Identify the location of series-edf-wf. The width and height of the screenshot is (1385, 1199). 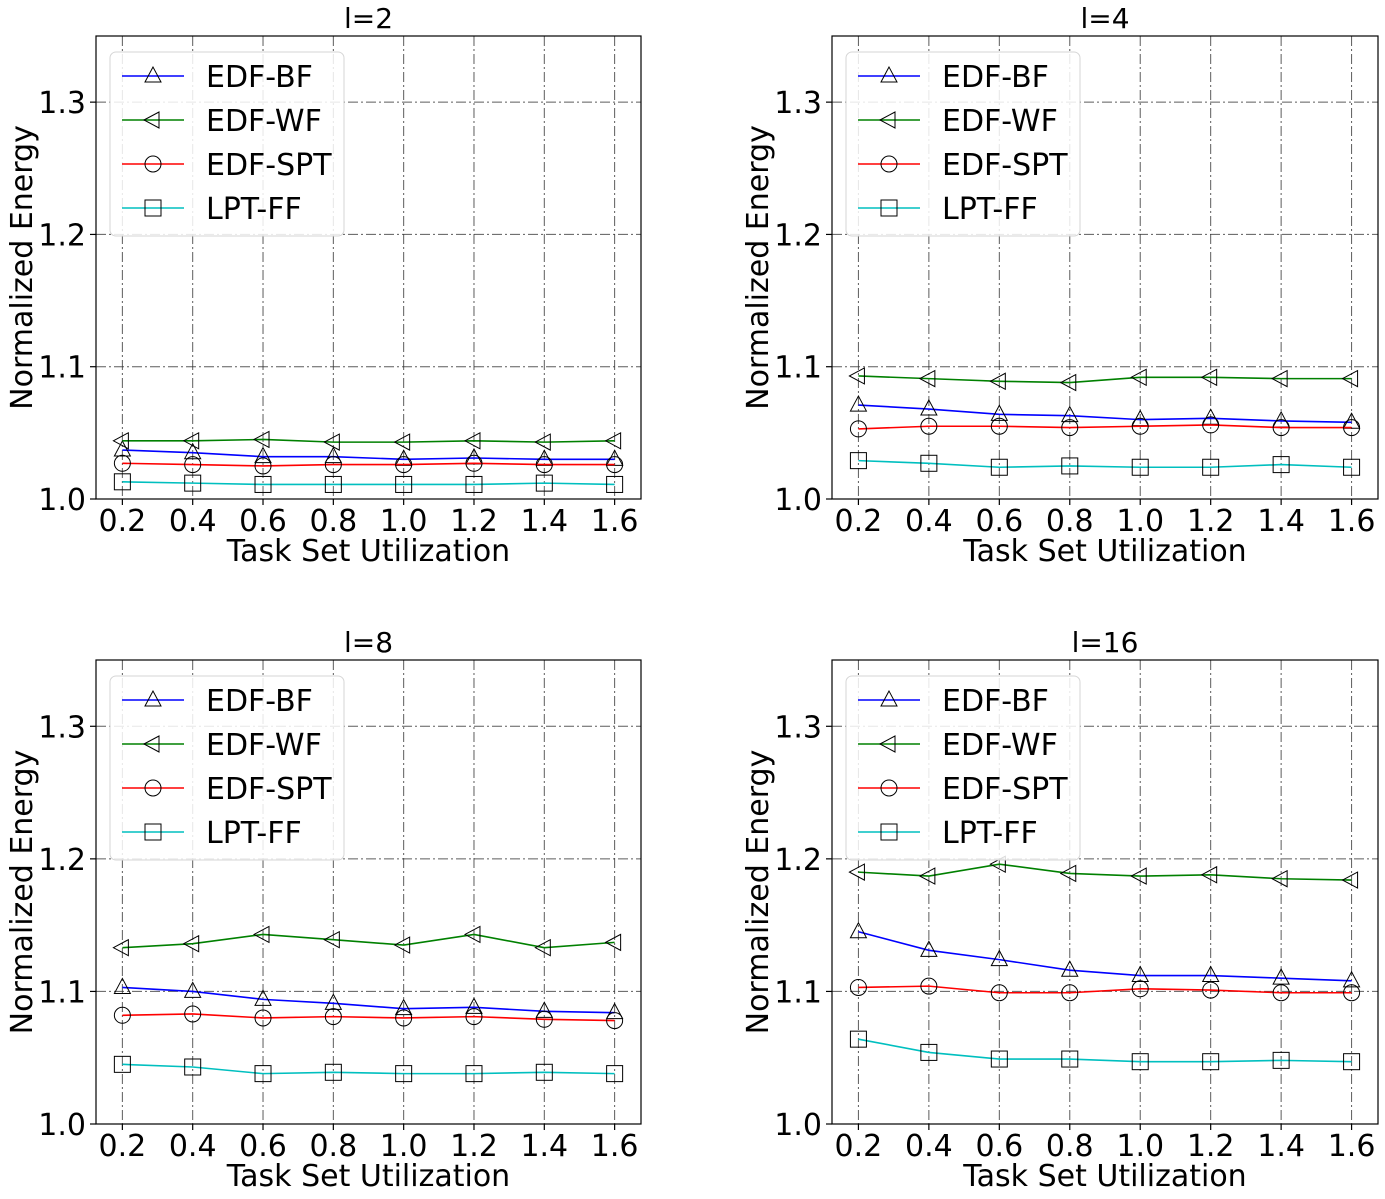
(367, 941).